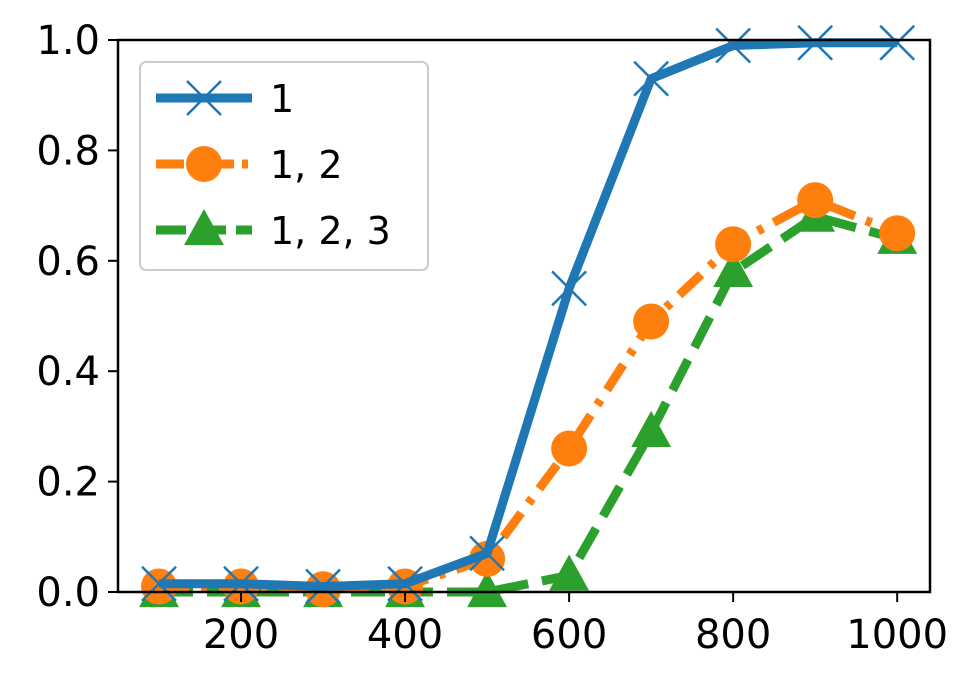 The width and height of the screenshot is (976, 680). What do you see at coordinates (330, 231) in the screenshot?
I see `legend-label: 1, 2, 3` at bounding box center [330, 231].